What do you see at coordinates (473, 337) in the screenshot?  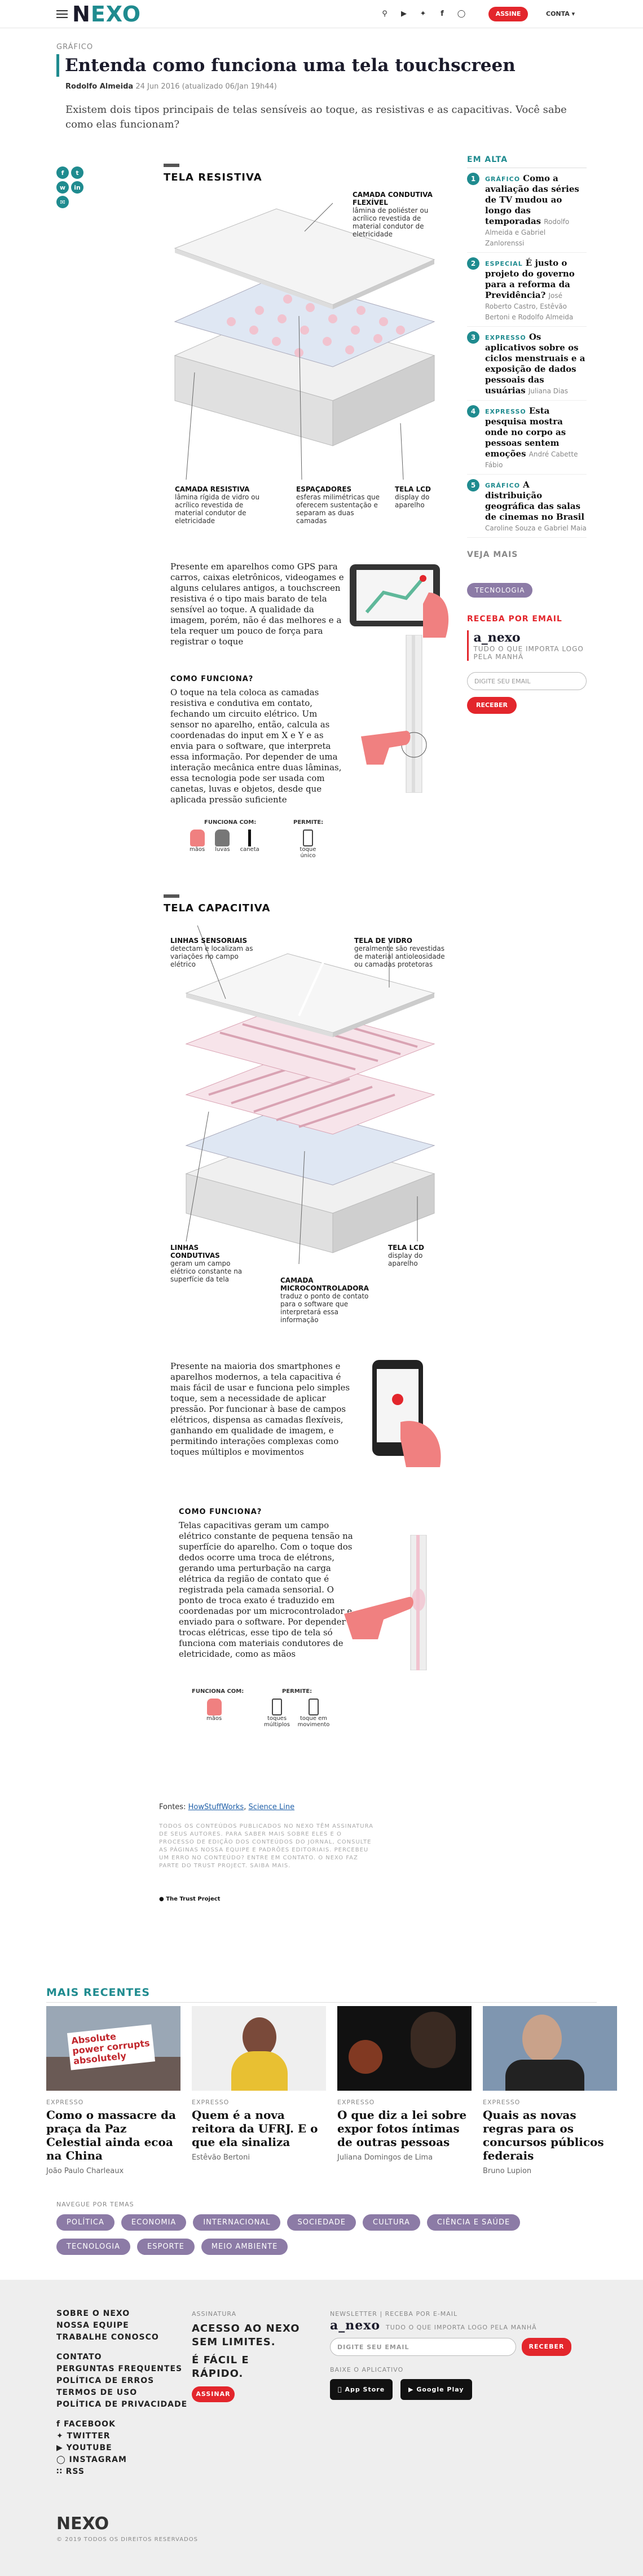 I see `rank-number: 3` at bounding box center [473, 337].